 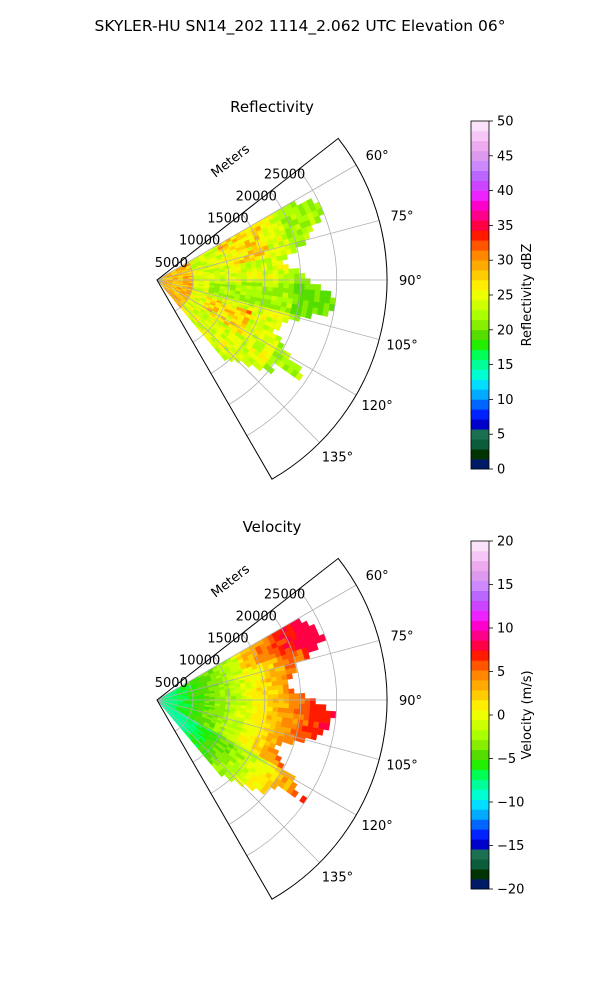 What do you see at coordinates (527, 295) in the screenshot?
I see `colorbar-label: Reflectivity dBZ` at bounding box center [527, 295].